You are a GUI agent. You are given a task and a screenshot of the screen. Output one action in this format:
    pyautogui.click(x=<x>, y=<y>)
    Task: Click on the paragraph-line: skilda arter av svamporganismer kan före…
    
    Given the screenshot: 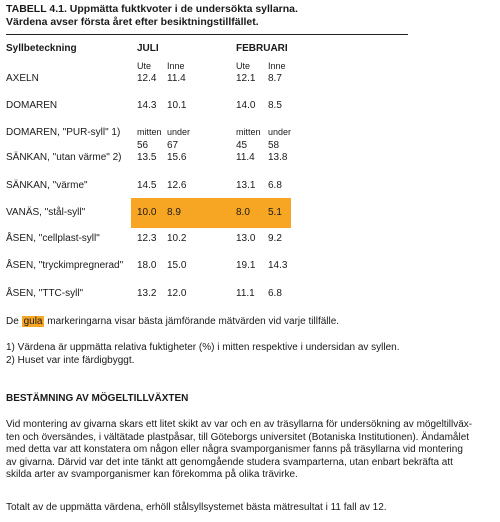 What is the action you would take?
    pyautogui.click(x=152, y=475)
    